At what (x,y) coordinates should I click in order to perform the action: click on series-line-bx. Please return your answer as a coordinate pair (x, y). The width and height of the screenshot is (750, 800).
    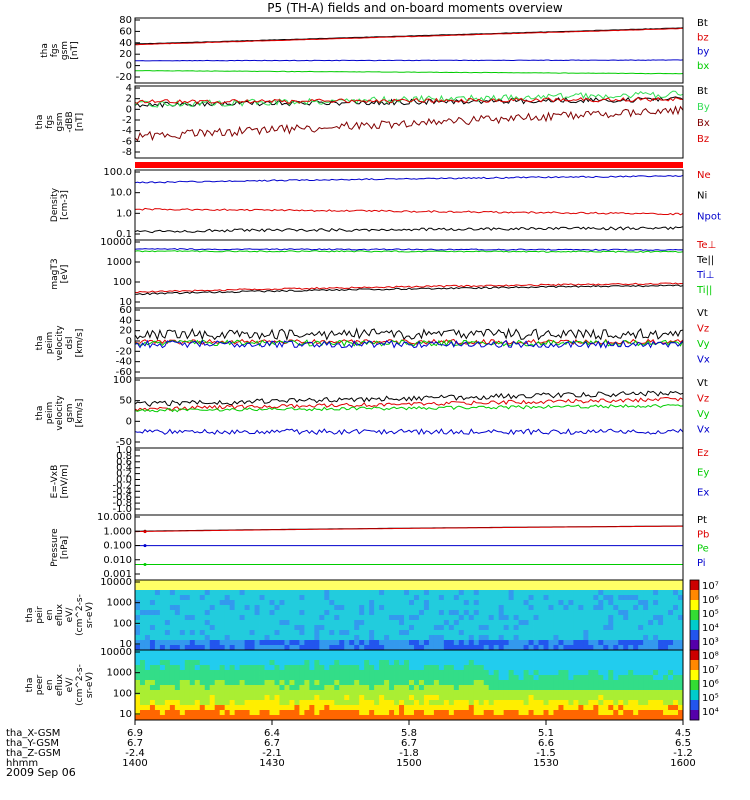
    Looking at the image, I should click on (409, 72).